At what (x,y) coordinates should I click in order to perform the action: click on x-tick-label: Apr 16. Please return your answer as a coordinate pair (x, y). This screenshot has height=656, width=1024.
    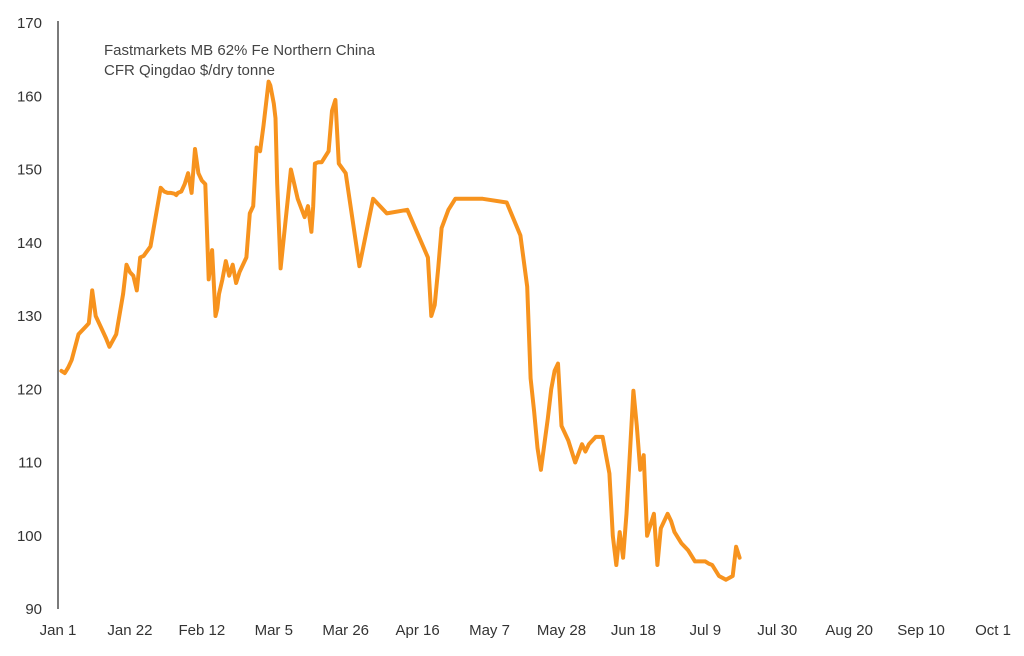
    Looking at the image, I should click on (418, 630).